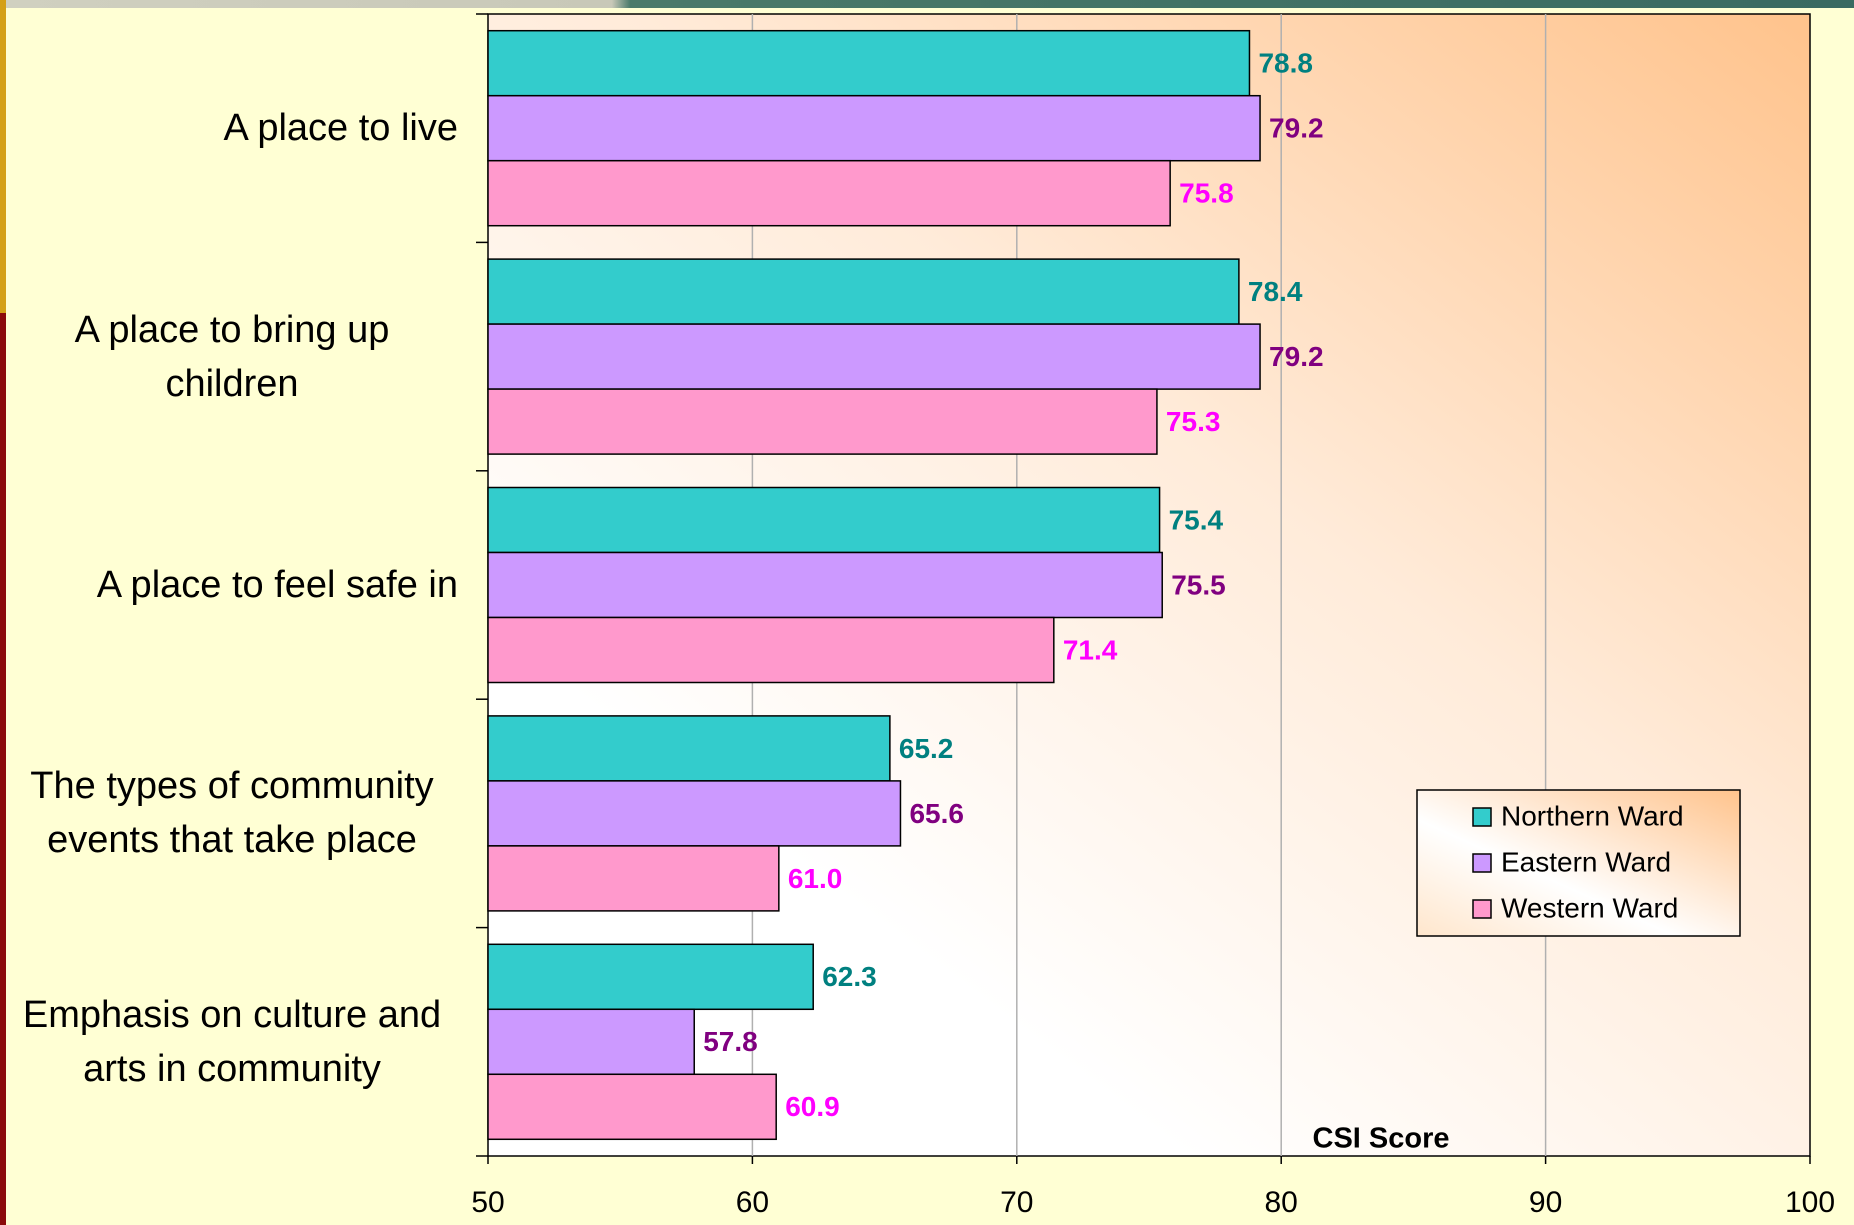  What do you see at coordinates (1281, 1202) in the screenshot?
I see `x-tick-label: 80` at bounding box center [1281, 1202].